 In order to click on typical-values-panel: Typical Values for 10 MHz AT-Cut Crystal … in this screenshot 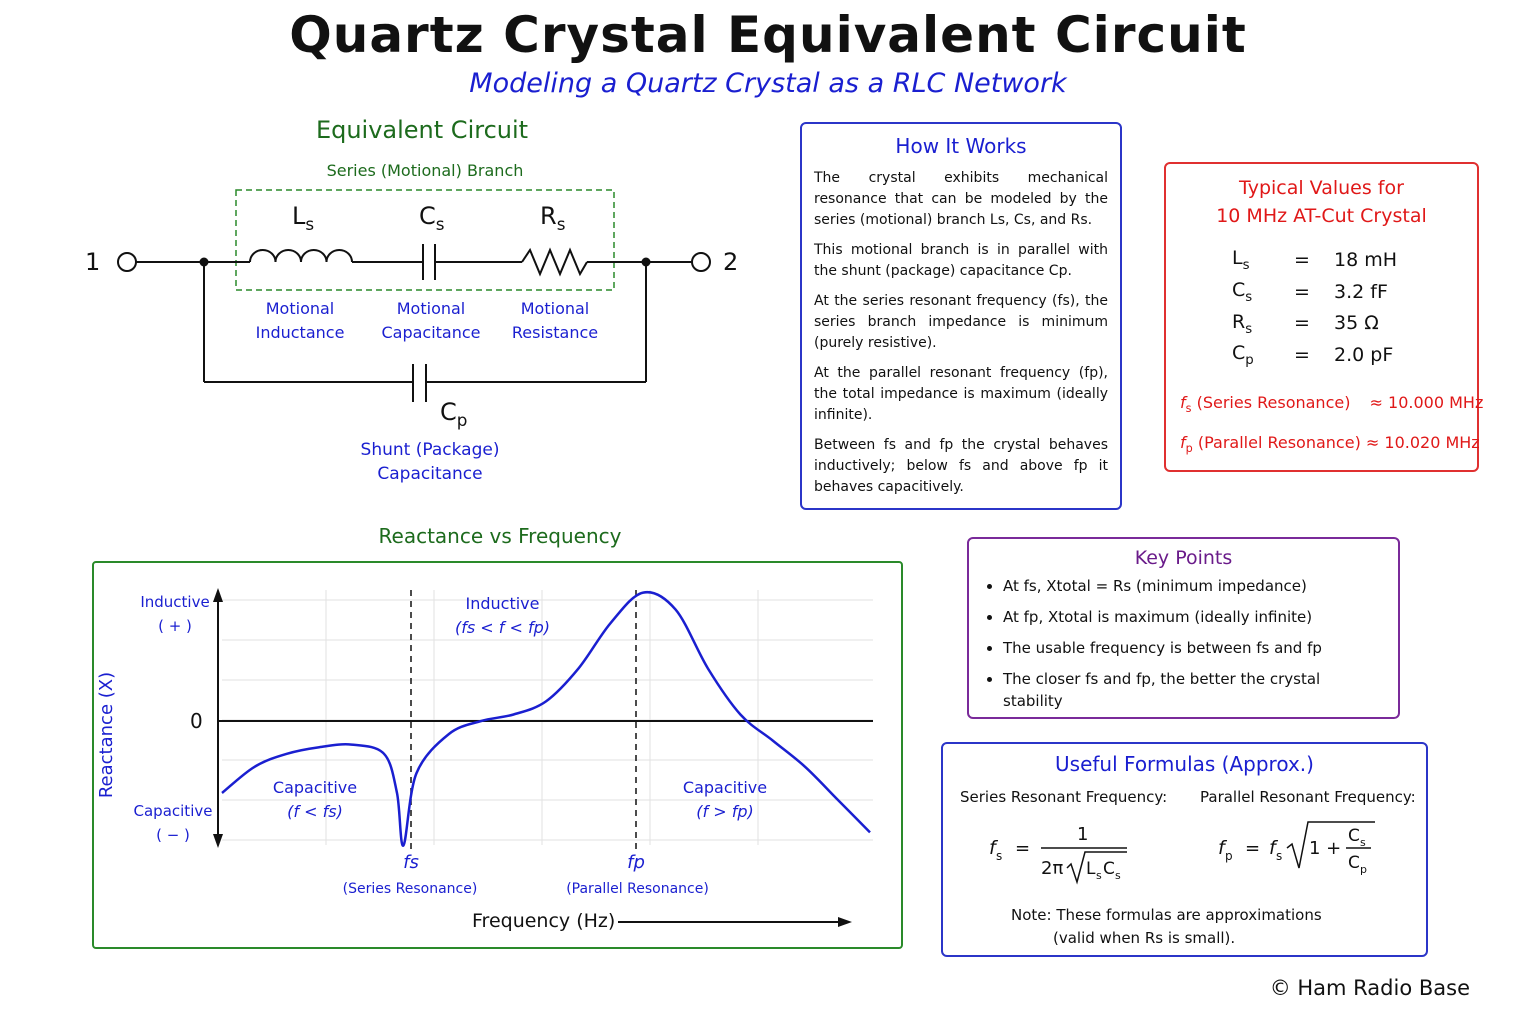, I will do `click(1324, 317)`.